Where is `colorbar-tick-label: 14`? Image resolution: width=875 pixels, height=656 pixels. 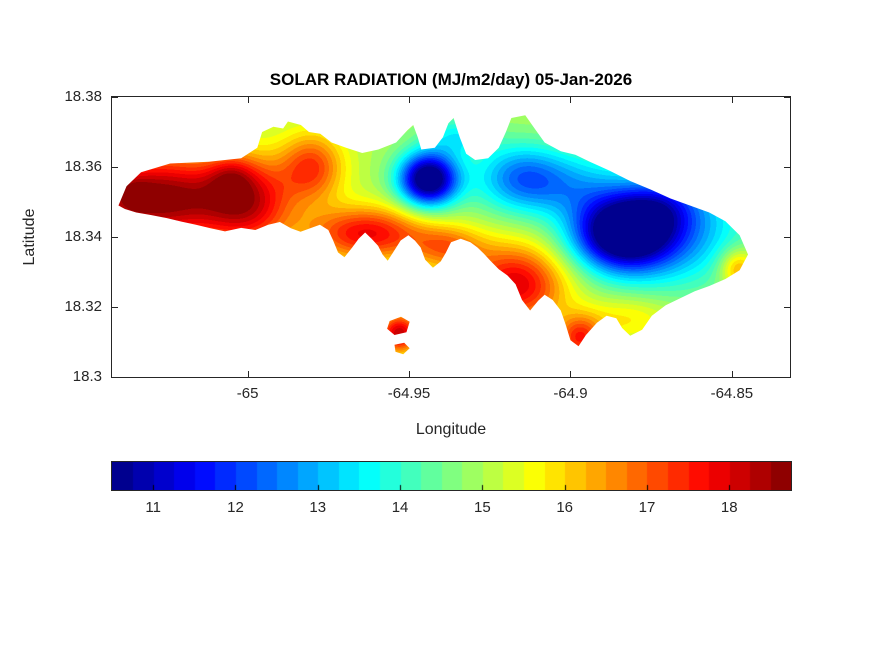
colorbar-tick-label: 14 is located at coordinates (400, 507).